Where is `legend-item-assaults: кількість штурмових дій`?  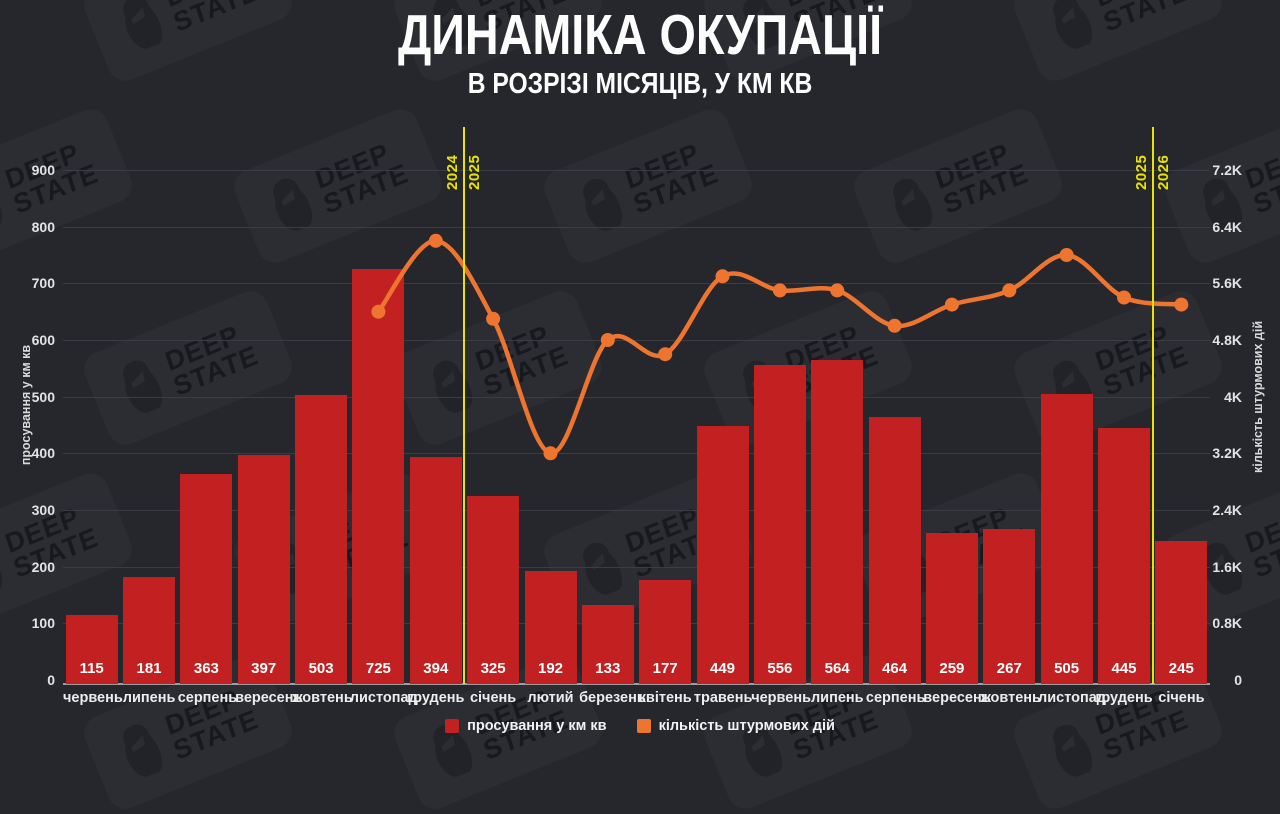
legend-item-assaults: кількість штурмових дій is located at coordinates (735, 726).